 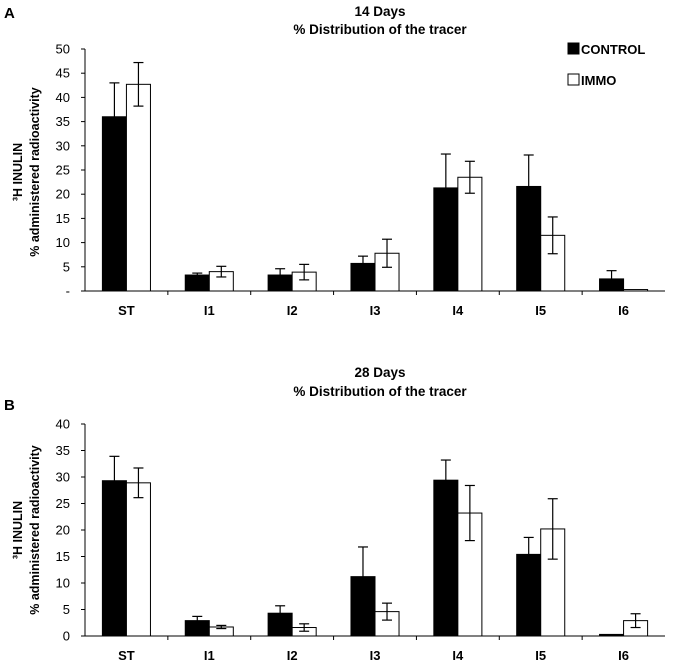 What do you see at coordinates (612, 635) in the screenshot?
I see `bar-control-i6` at bounding box center [612, 635].